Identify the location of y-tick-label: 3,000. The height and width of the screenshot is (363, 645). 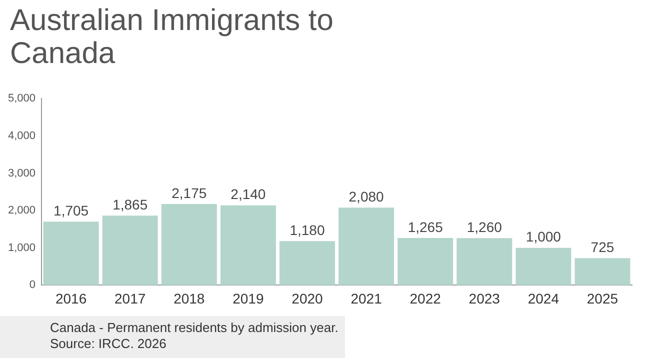
(22, 173).